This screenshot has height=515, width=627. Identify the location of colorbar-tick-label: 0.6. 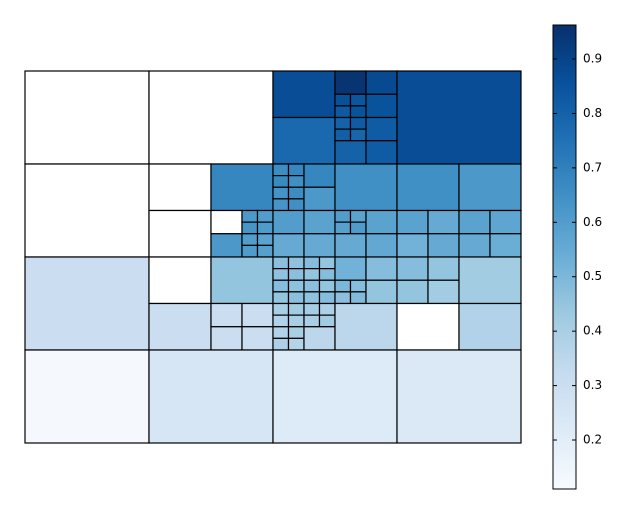
(592, 222).